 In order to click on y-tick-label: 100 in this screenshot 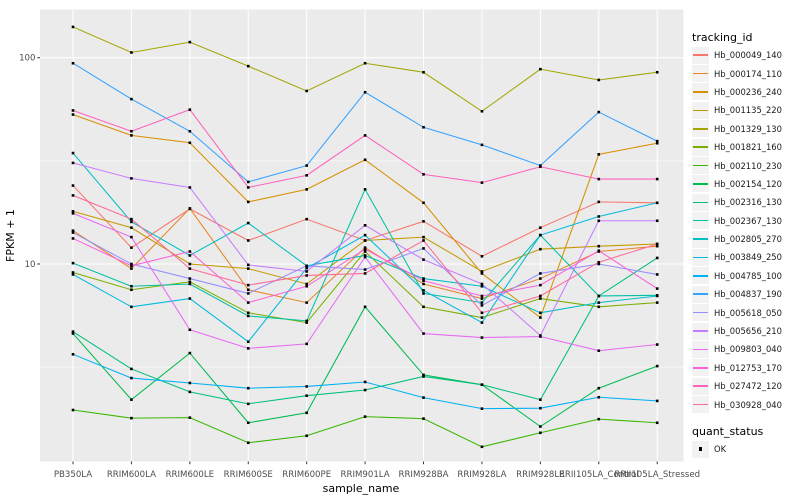, I will do `click(27, 59)`.